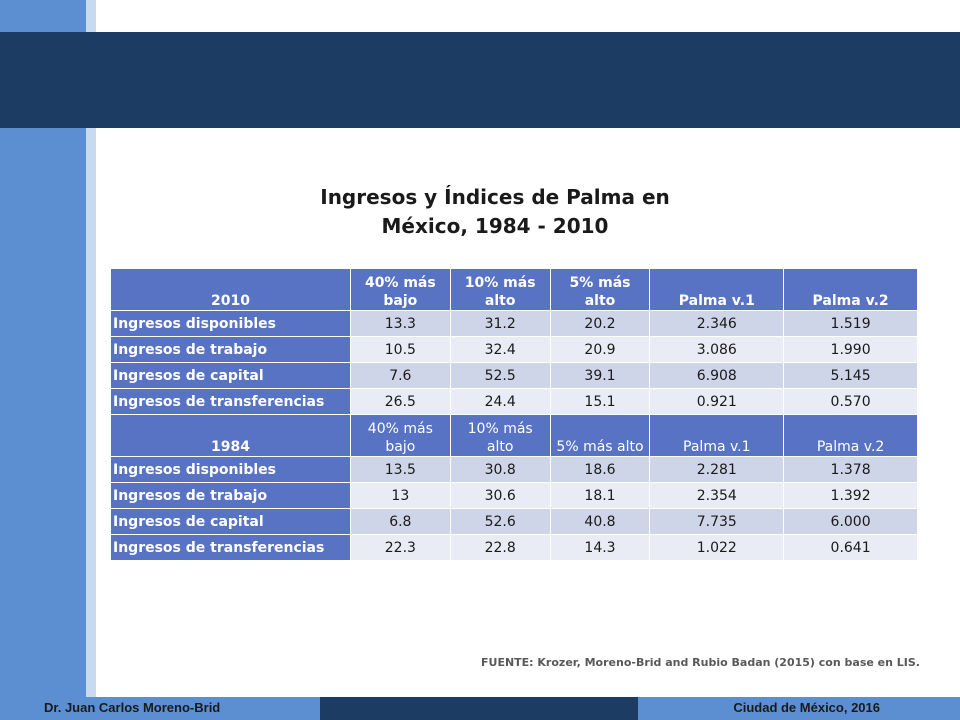 This screenshot has width=960, height=720. I want to click on table-cell: 13.5, so click(400, 469).